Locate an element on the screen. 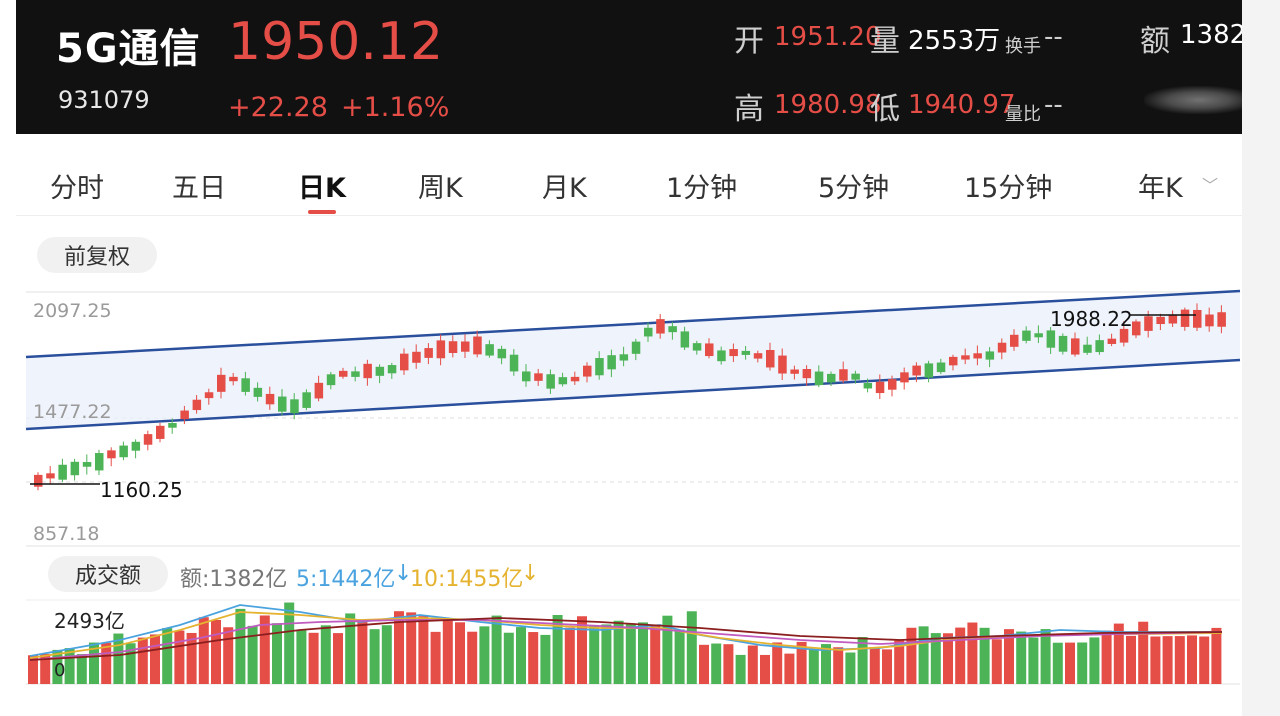 This screenshot has width=1280, height=716. price-change-percent: +1.16% is located at coordinates (395, 107).